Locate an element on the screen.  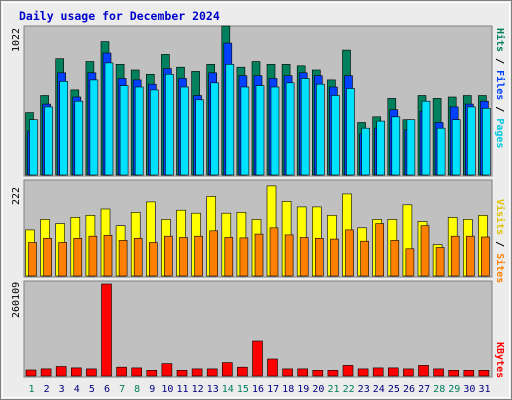
day-label: 13 is located at coordinates (213, 389).